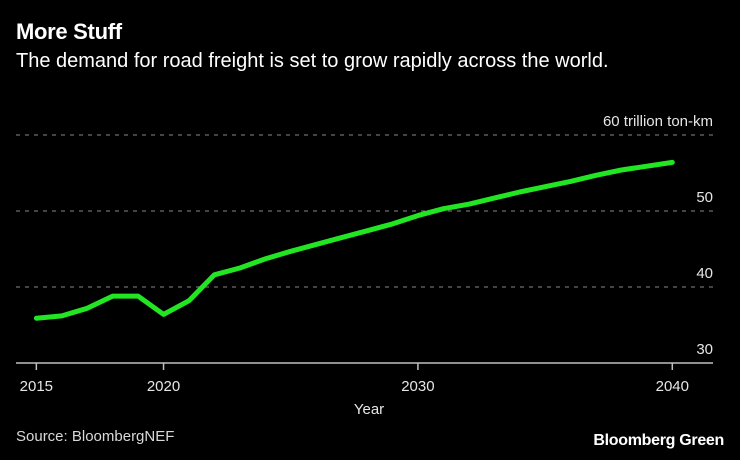 This screenshot has width=740, height=460. Describe the element at coordinates (704, 197) in the screenshot. I see `y-tick-label-50: 50` at that location.